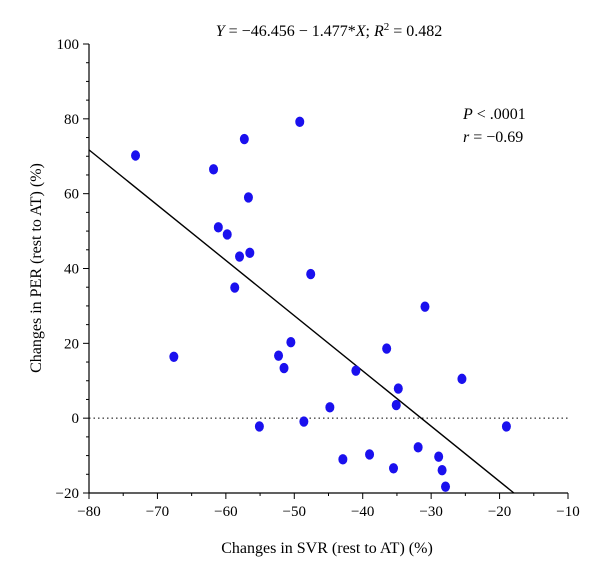 Image resolution: width=600 pixels, height=578 pixels. I want to click on y-tick-label: 80, so click(71, 120).